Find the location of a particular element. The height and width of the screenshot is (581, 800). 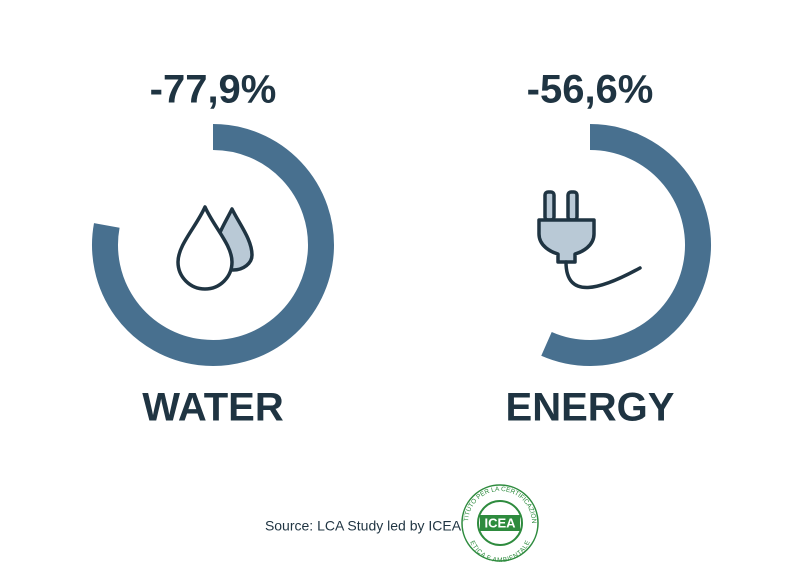

logo-name: ICEA is located at coordinates (500, 522).